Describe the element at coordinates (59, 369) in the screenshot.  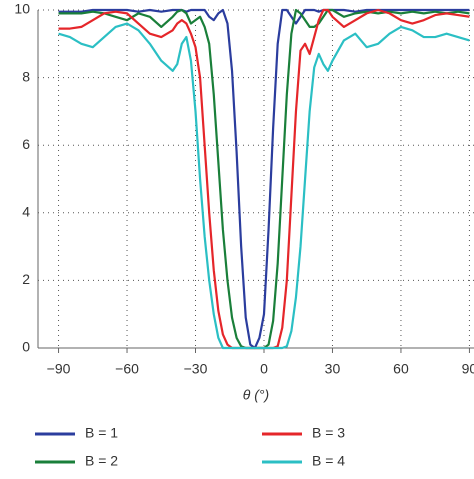
I see `x-tick-label: −90` at that location.